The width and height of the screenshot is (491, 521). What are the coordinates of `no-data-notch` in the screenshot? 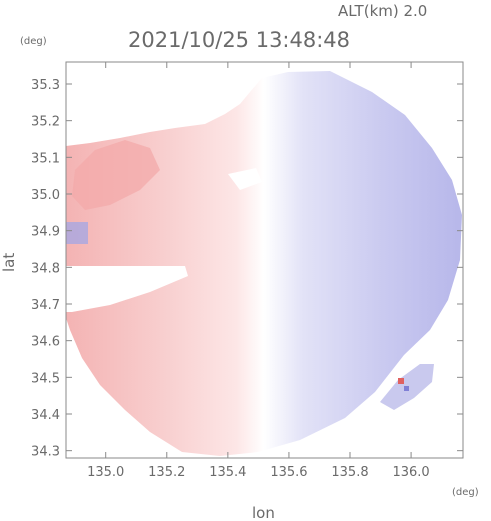 It's located at (127, 289).